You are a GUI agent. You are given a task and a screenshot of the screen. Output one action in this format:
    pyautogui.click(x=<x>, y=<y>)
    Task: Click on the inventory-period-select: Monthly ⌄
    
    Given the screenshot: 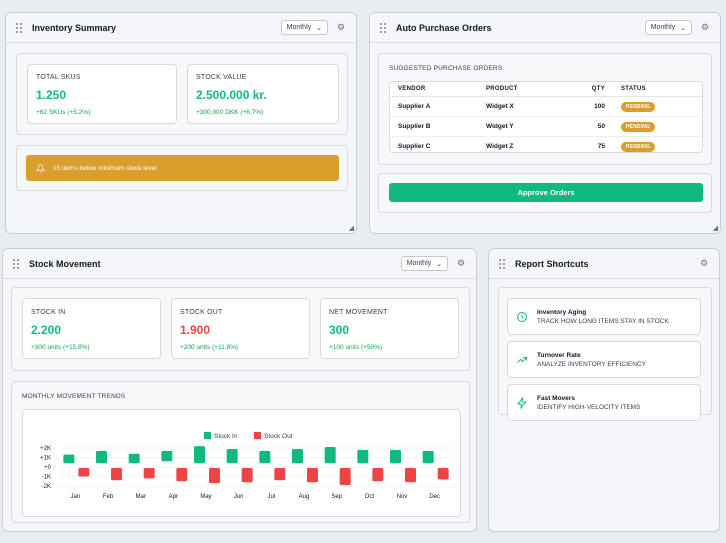 What is the action you would take?
    pyautogui.click(x=304, y=27)
    